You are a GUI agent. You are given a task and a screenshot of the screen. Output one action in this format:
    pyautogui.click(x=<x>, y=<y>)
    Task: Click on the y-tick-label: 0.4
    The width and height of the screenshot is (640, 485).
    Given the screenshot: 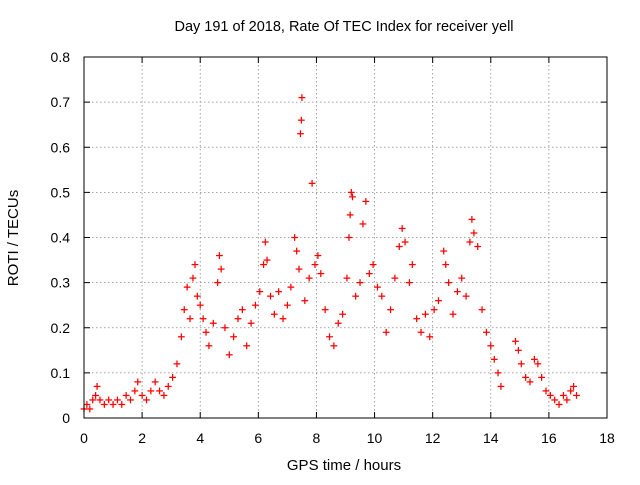 What is the action you would take?
    pyautogui.click(x=61, y=238)
    